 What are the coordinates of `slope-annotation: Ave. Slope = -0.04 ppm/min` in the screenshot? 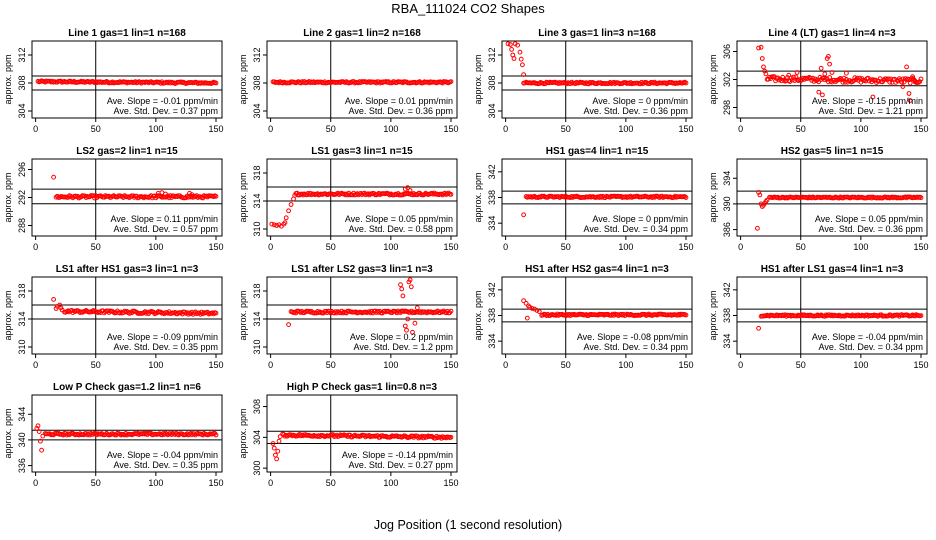 It's located at (867, 337).